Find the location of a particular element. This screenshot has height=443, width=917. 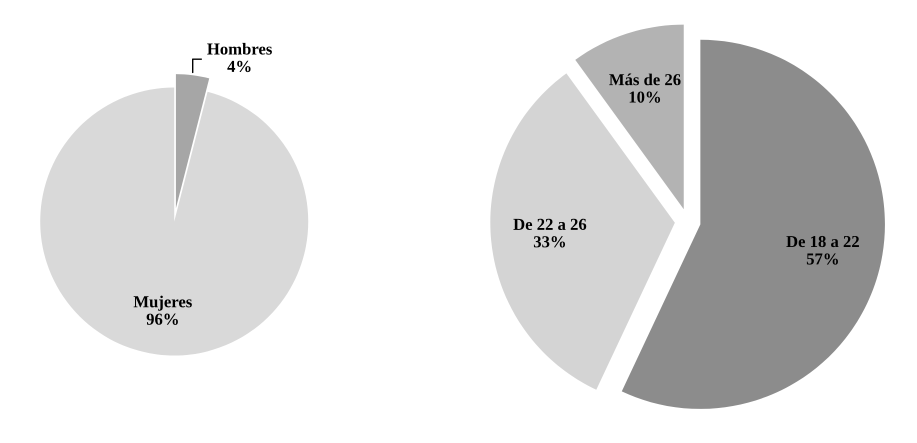

data-label: 10% is located at coordinates (645, 97).